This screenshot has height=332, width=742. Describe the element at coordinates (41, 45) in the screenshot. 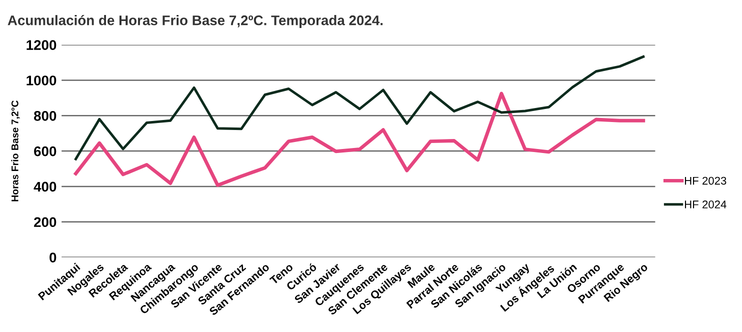

I see `y-tick-label: 1200` at that location.